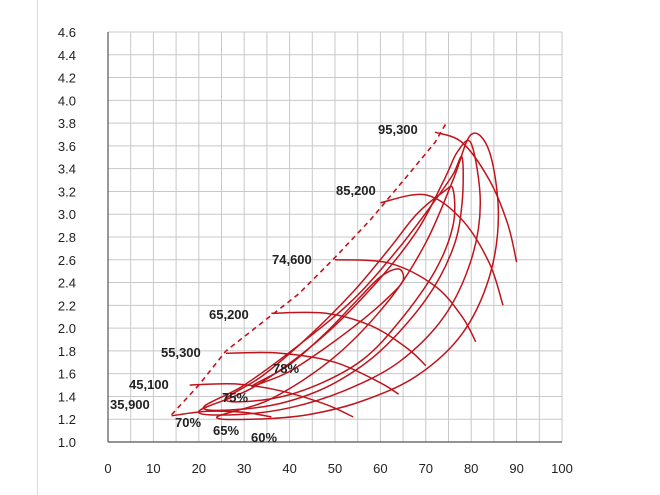 The height and width of the screenshot is (495, 660). I want to click on y-tick-label: 3.6, so click(67, 146).